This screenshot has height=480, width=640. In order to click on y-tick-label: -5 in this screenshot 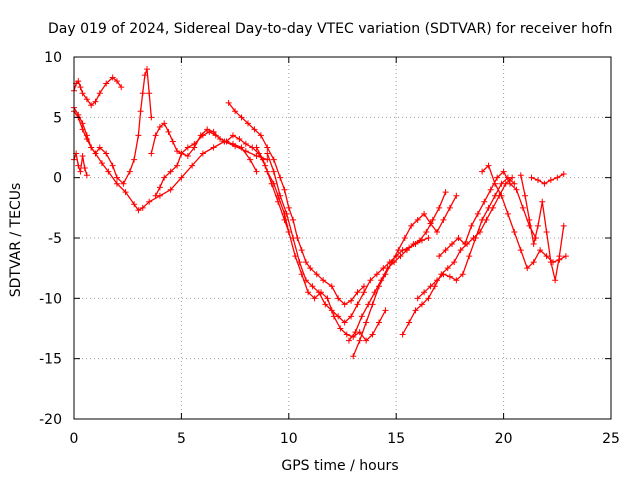, I will do `click(55, 239)`.